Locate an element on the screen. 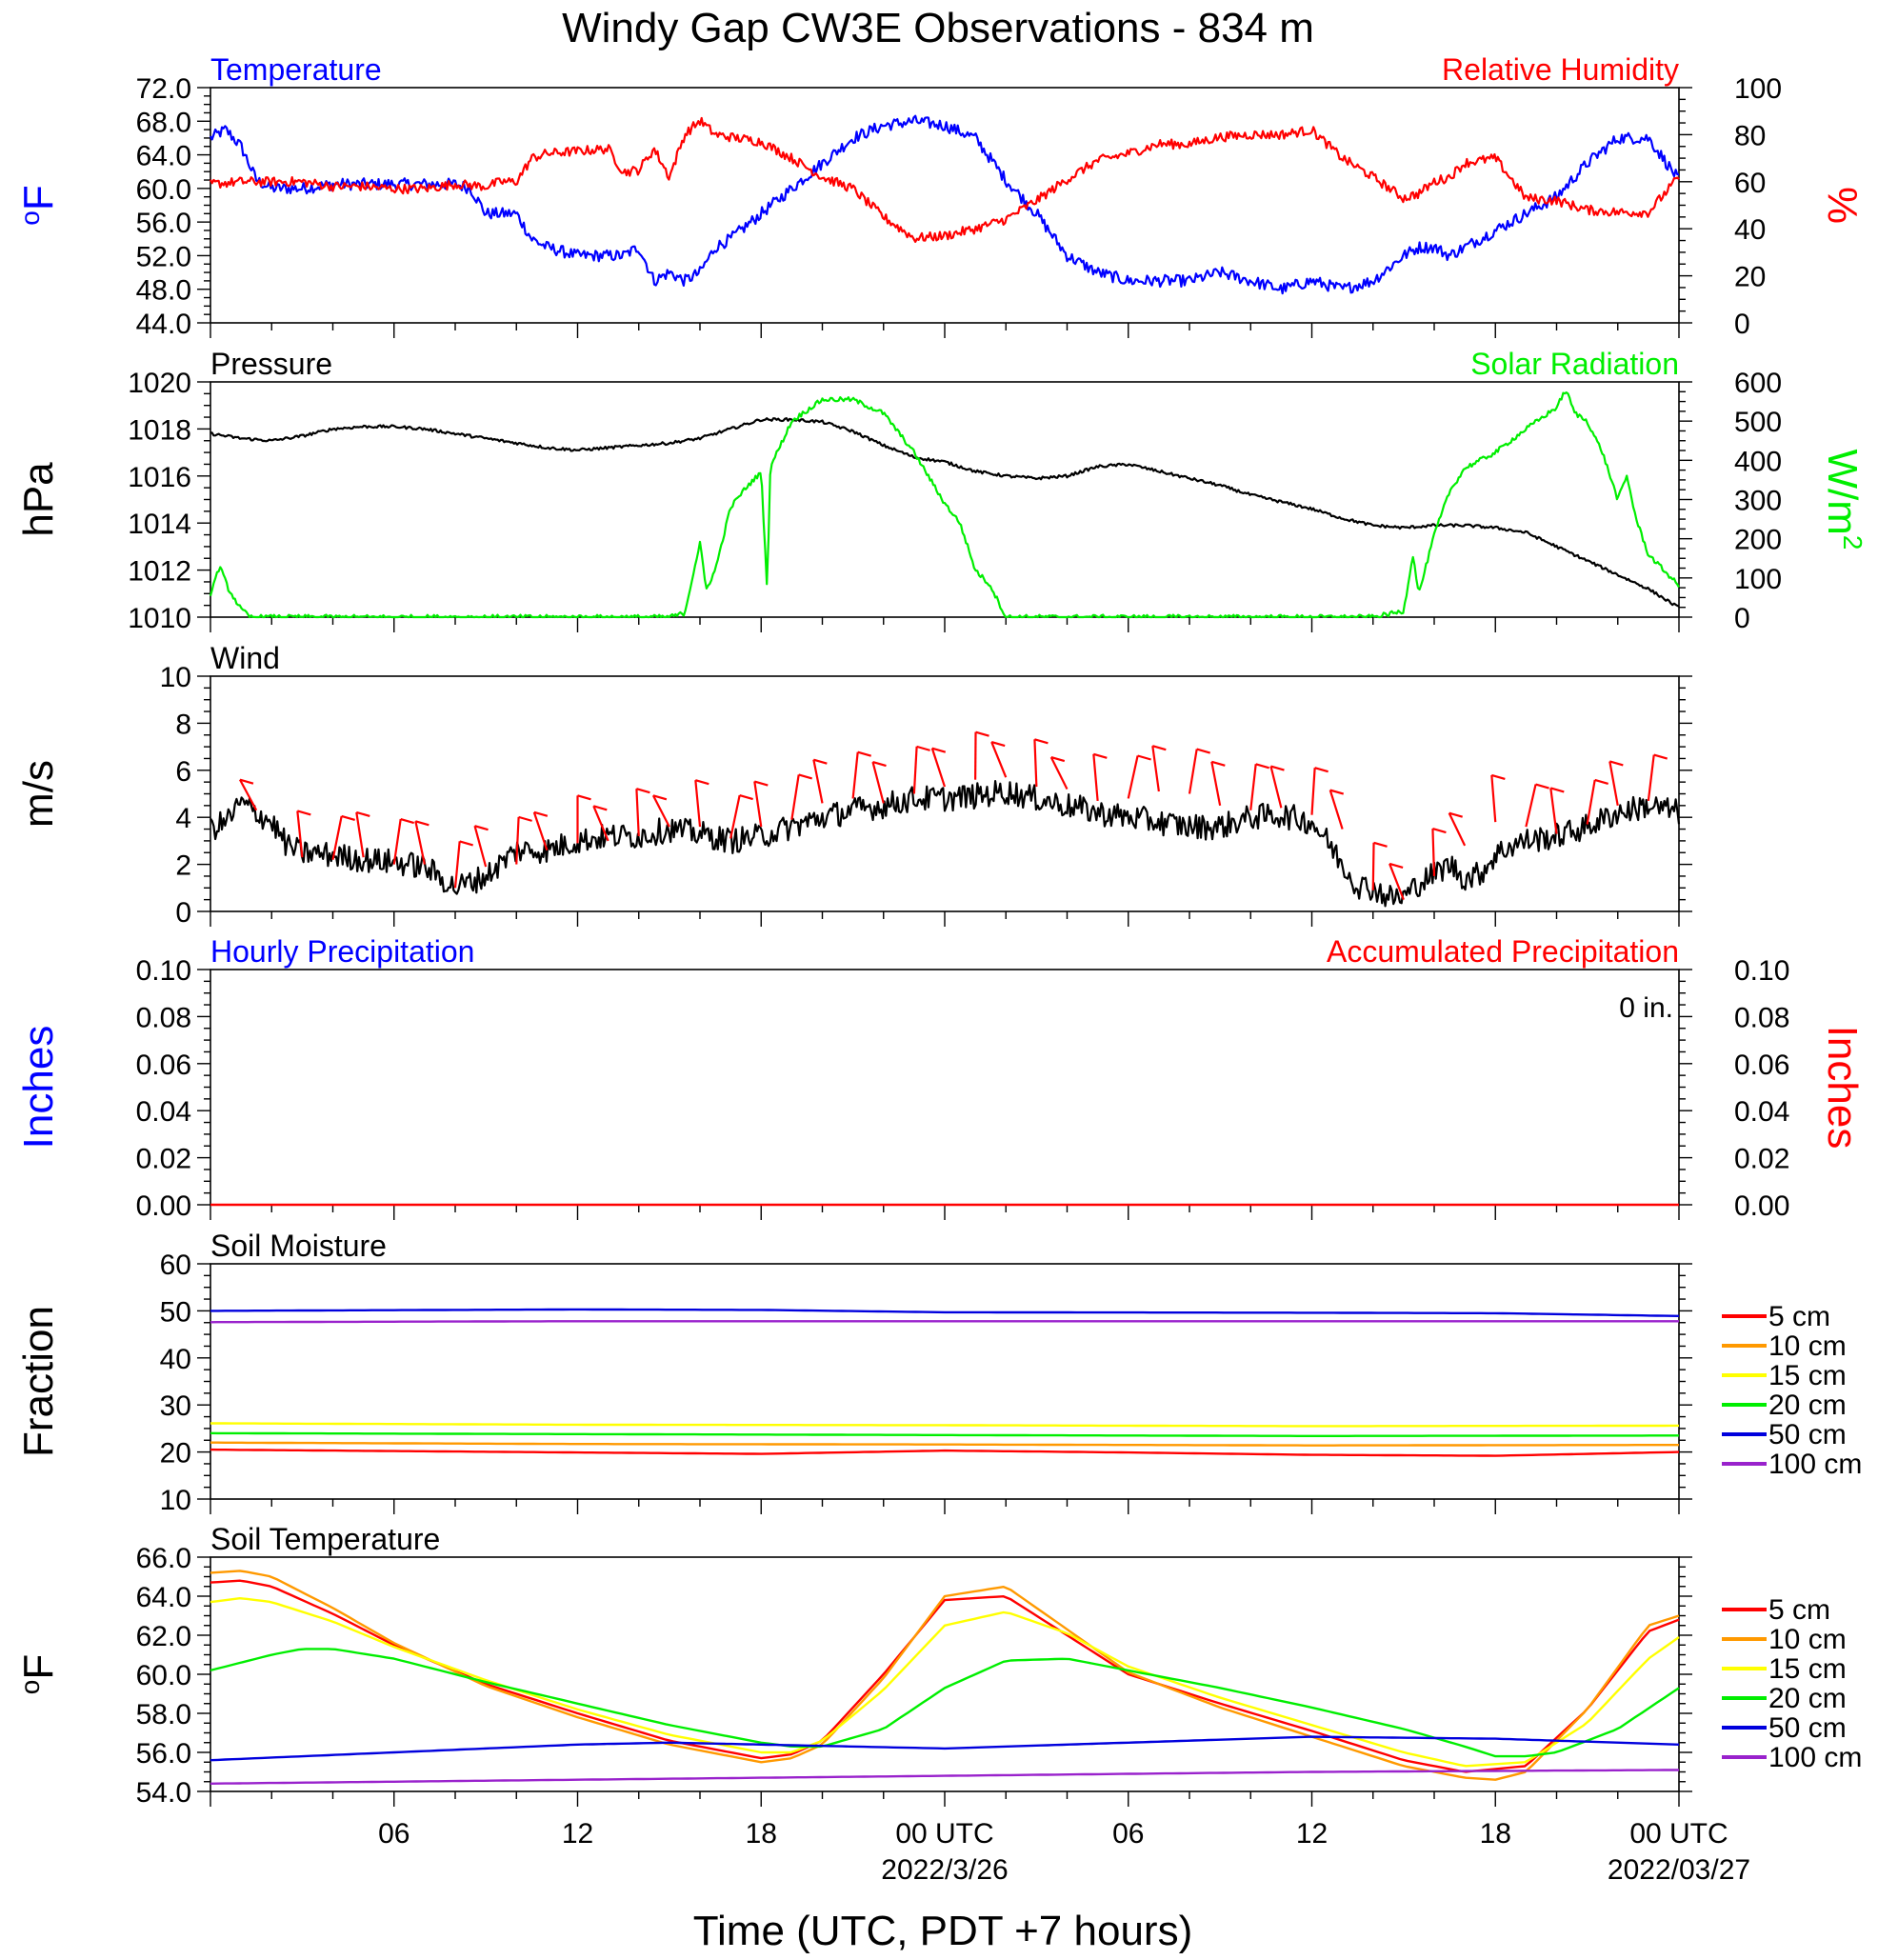  y-tick-label-right: 0.10 is located at coordinates (1761, 971).